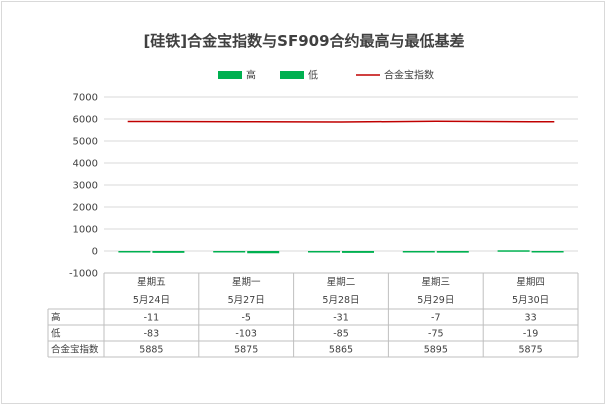 The image size is (608, 407). I want to click on y-tick-label: 3000, so click(85, 186).